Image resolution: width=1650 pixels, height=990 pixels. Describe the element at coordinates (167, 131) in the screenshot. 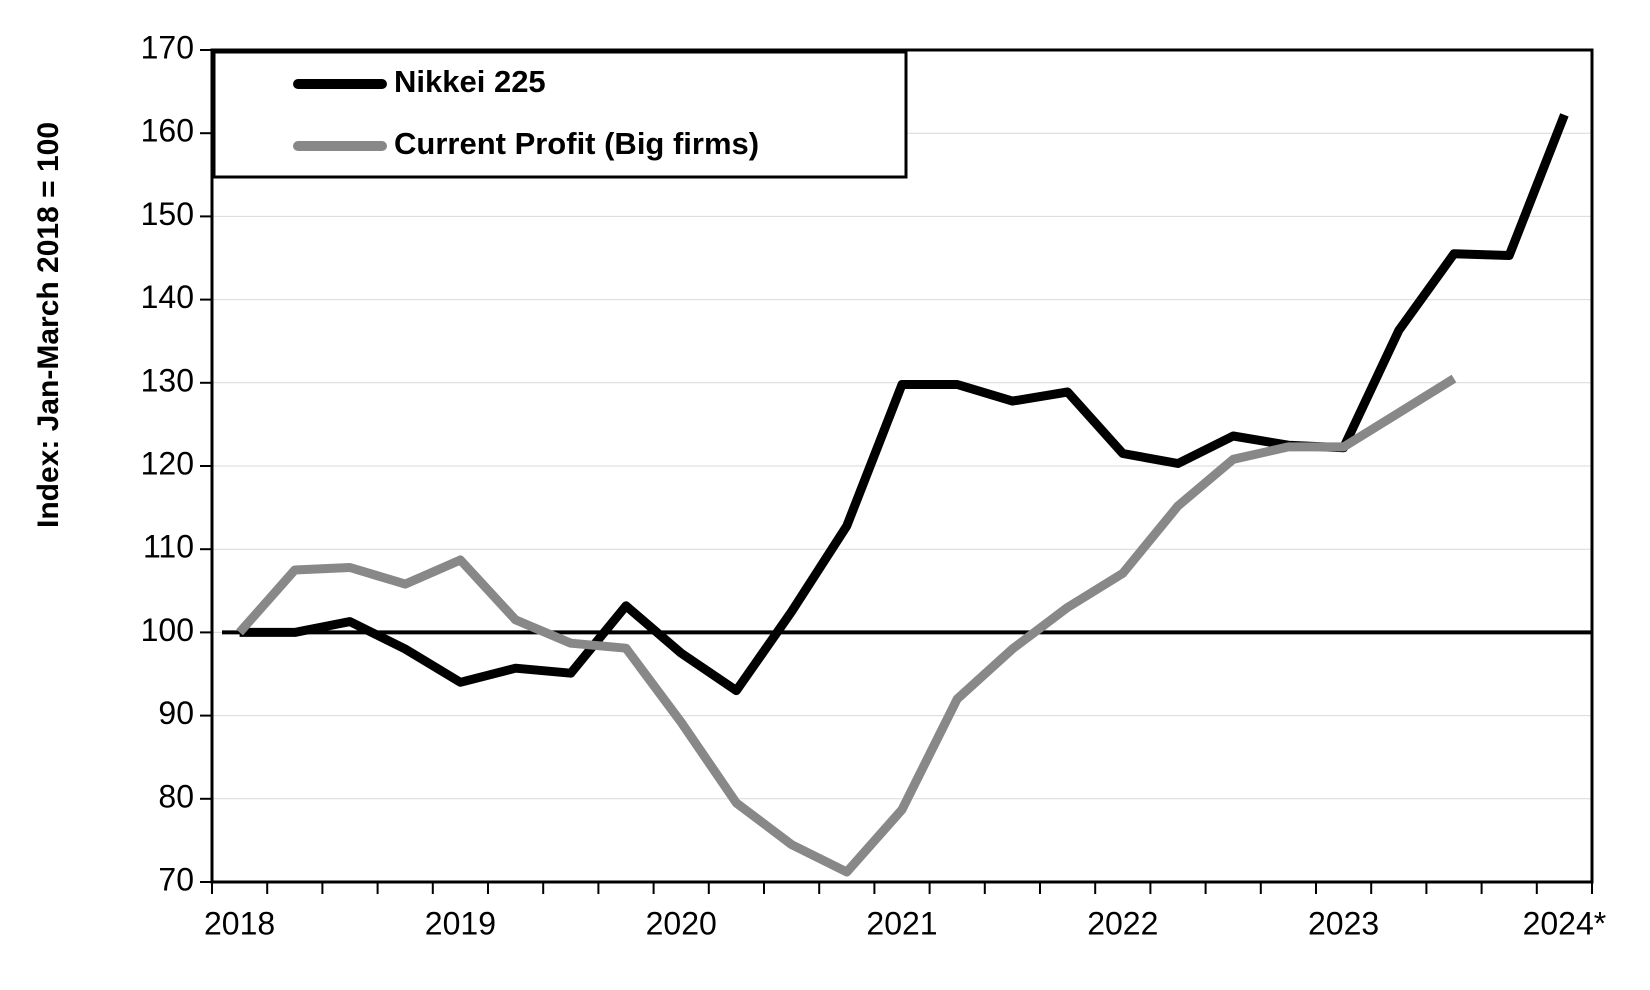

I see `y-tick-label: 160` at that location.